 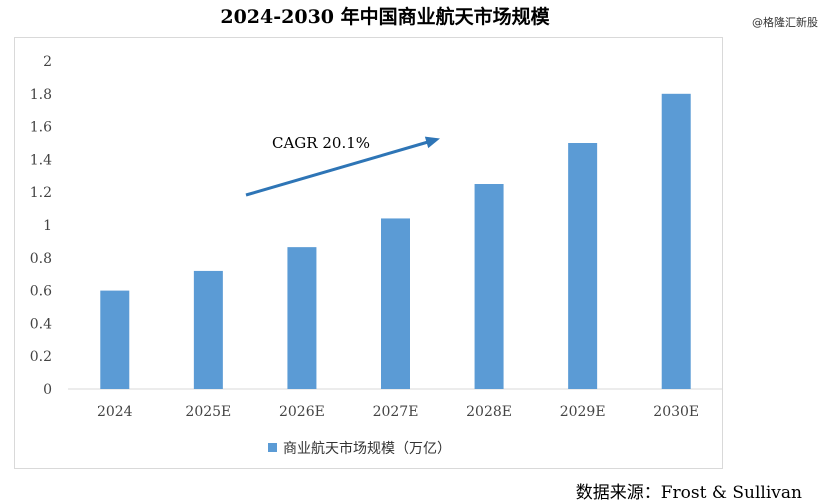 I want to click on x-tick-label: 2027E, so click(x=396, y=412).